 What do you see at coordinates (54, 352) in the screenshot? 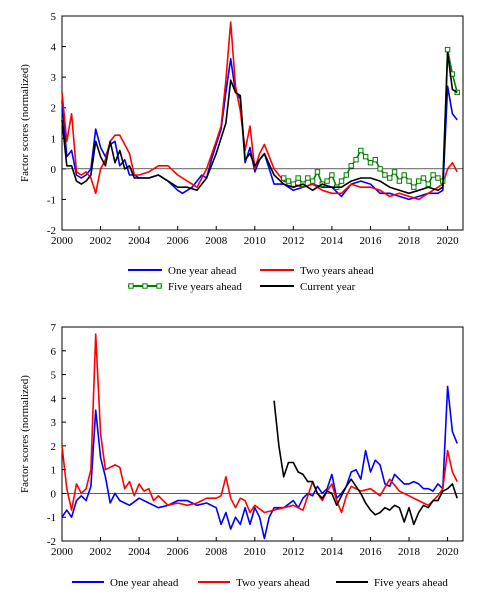
I see `y-tick-label: 6` at bounding box center [54, 352].